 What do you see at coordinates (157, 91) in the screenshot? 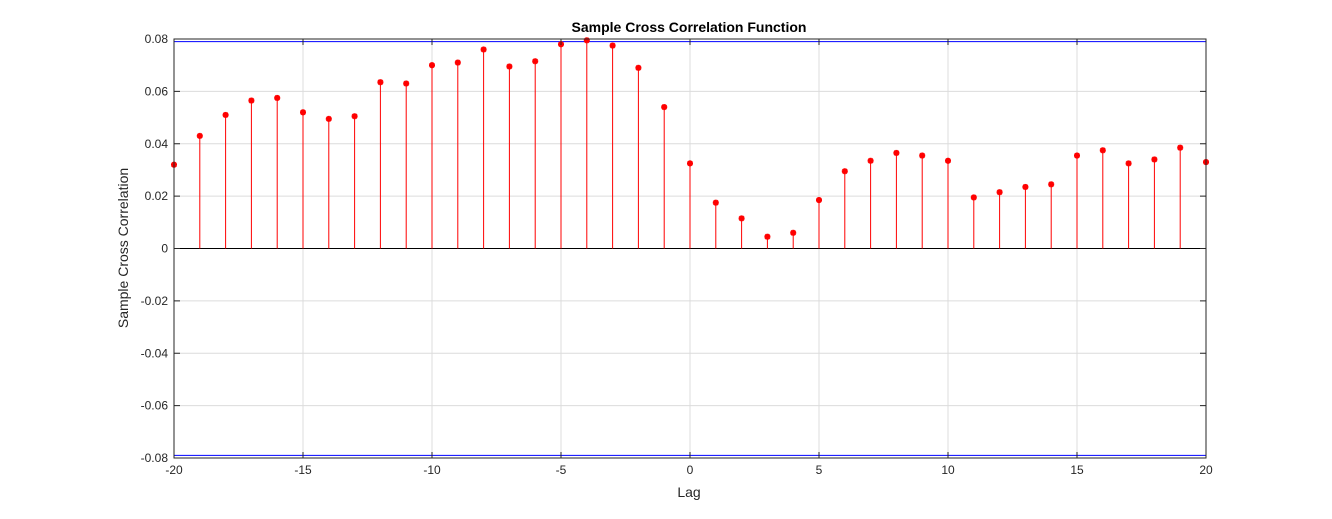
I see `y-tick-label: 0.06` at bounding box center [157, 91].